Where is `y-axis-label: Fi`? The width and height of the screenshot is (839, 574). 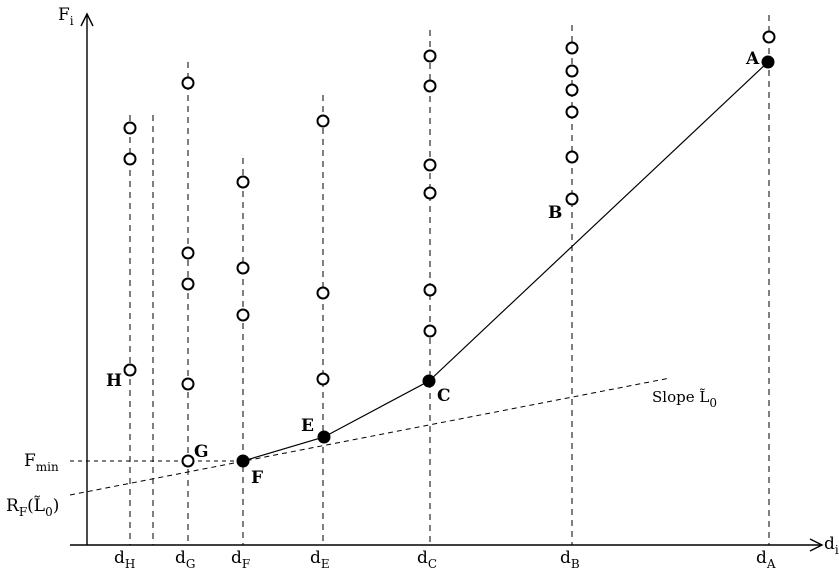 y-axis-label: Fi is located at coordinates (66, 16).